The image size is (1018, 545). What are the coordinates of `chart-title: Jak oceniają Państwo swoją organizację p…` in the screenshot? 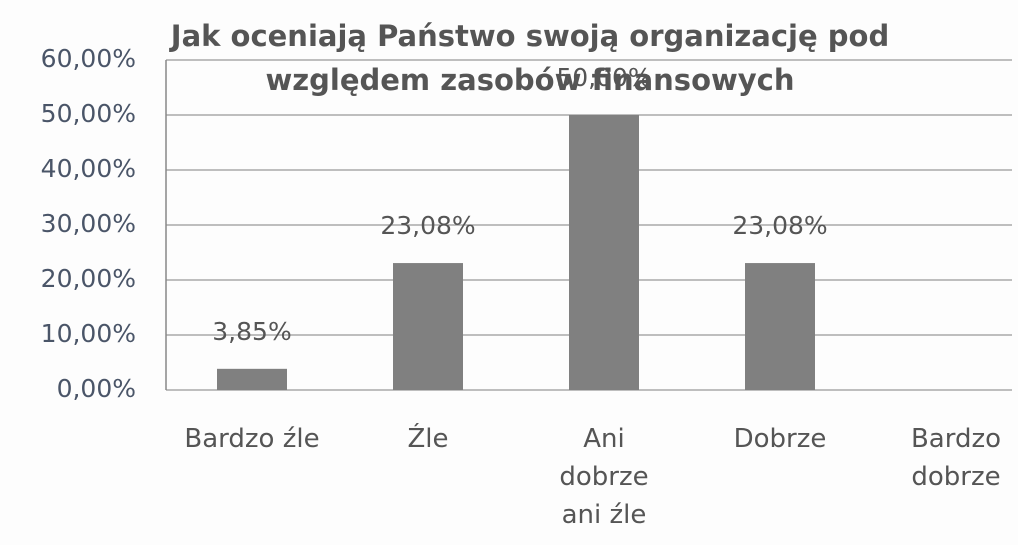 It's located at (530, 58).